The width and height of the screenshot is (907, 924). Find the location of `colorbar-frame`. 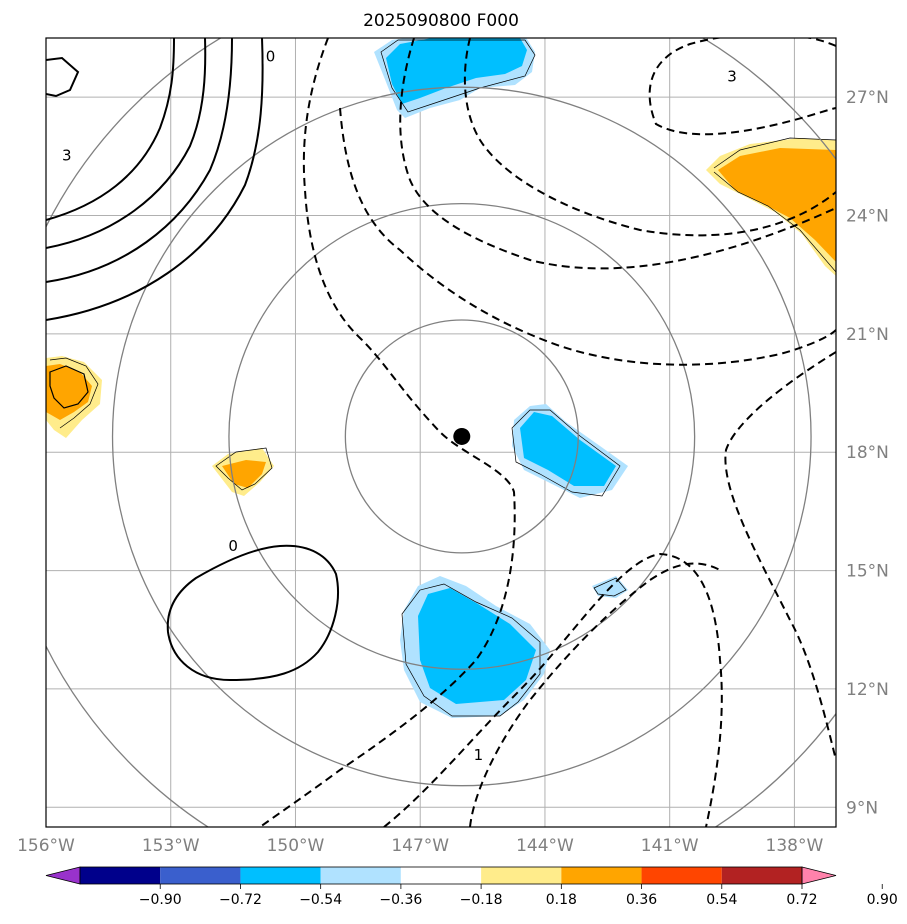

colorbar-frame is located at coordinates (441, 875).